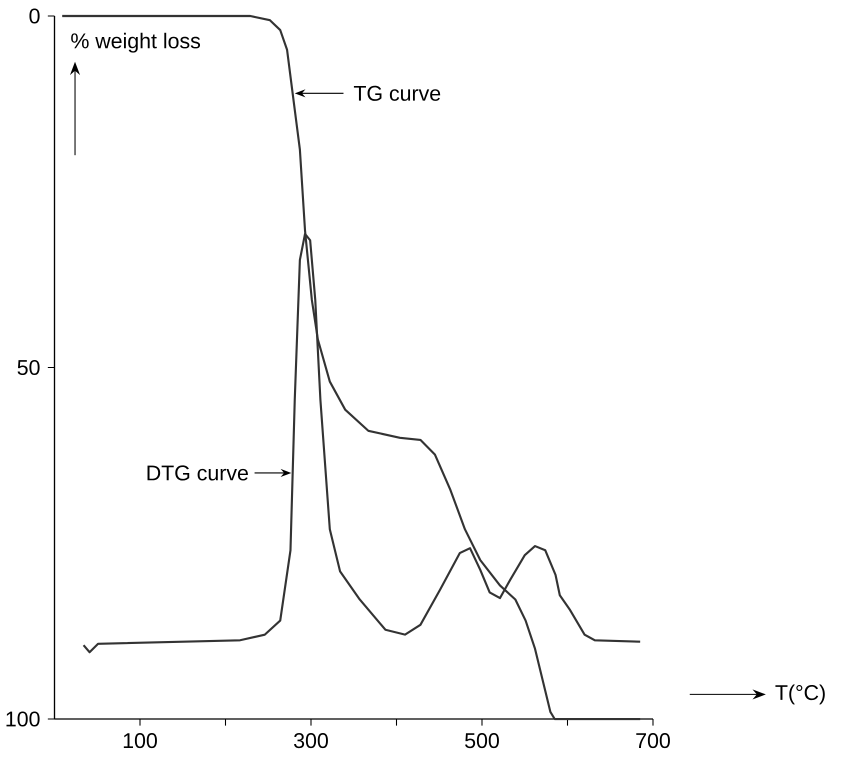 The width and height of the screenshot is (845, 763). Describe the element at coordinates (23, 719) in the screenshot. I see `y-tick-label: 100` at that location.